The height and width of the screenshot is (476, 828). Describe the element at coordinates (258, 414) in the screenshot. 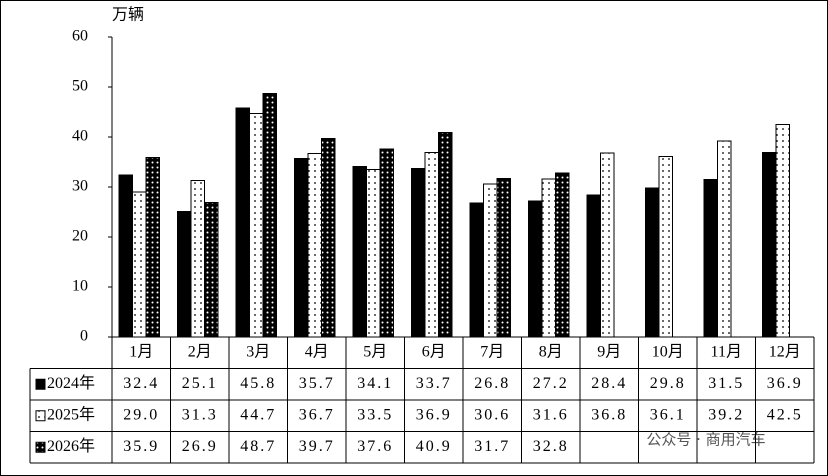

I see `value-label: 44.7` at that location.